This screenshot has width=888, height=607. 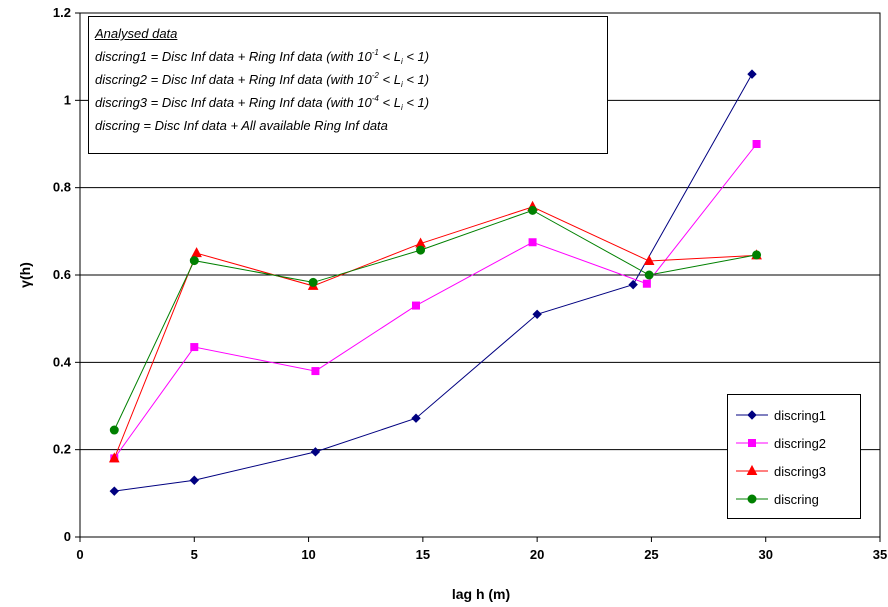 I want to click on legend-item-discring2: discring2, so click(x=797, y=443).